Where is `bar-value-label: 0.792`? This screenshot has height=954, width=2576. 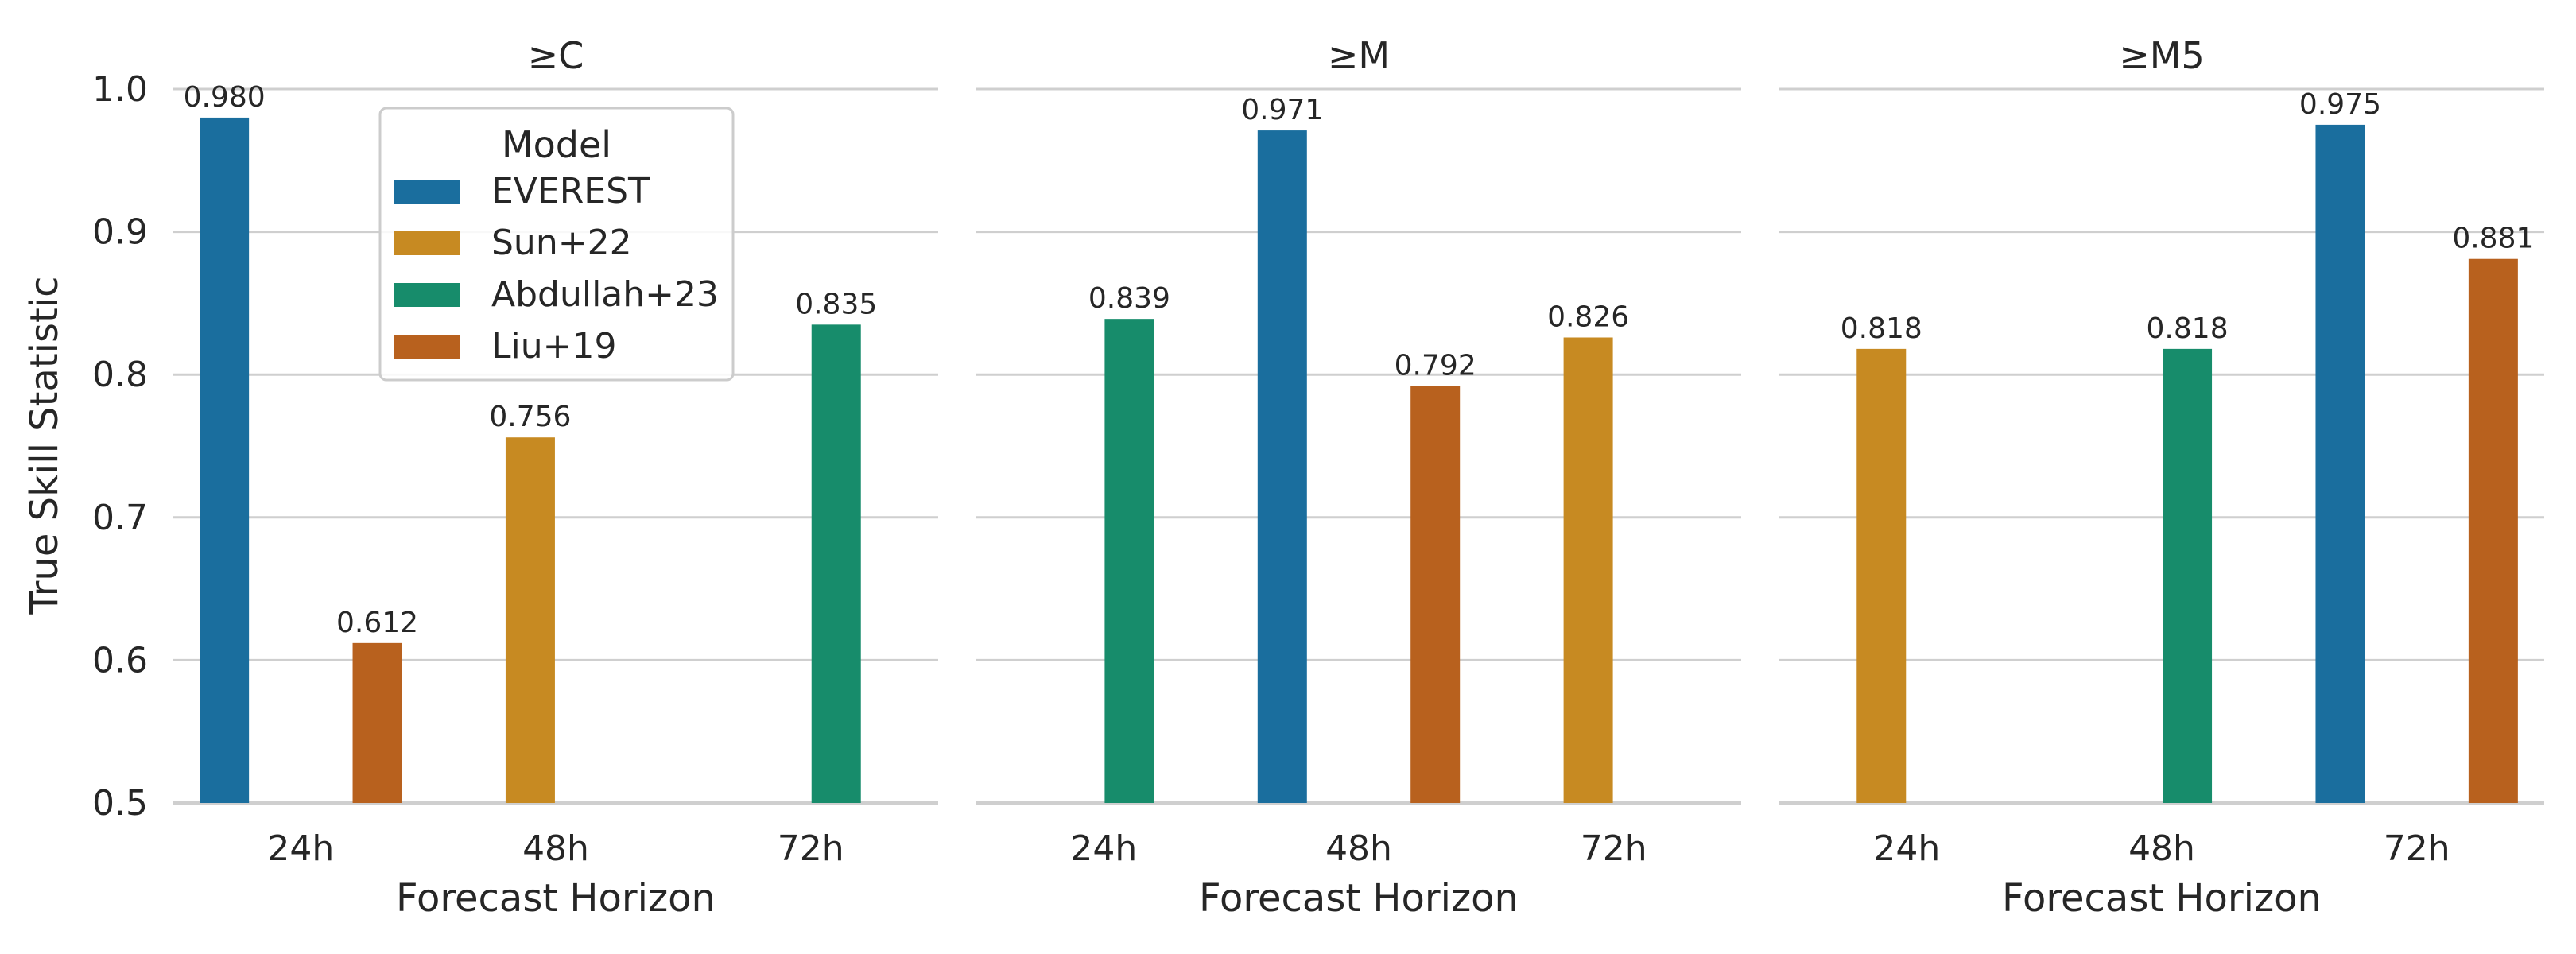 bar-value-label: 0.792 is located at coordinates (1436, 366).